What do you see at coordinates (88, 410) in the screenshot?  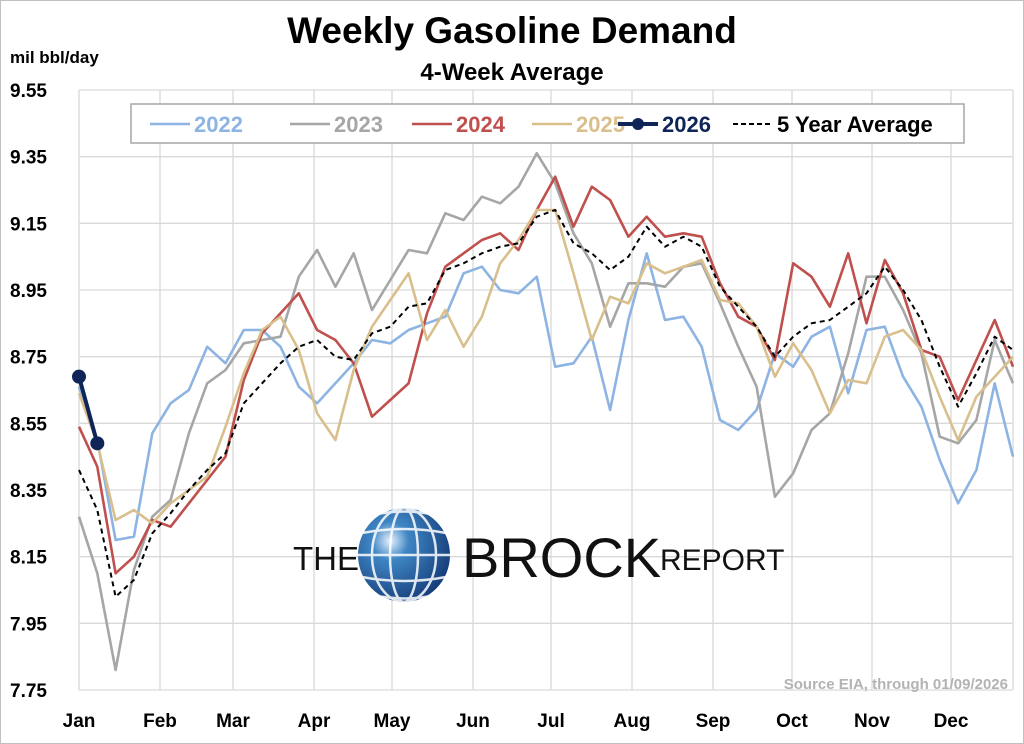 I see `series-line-2026` at bounding box center [88, 410].